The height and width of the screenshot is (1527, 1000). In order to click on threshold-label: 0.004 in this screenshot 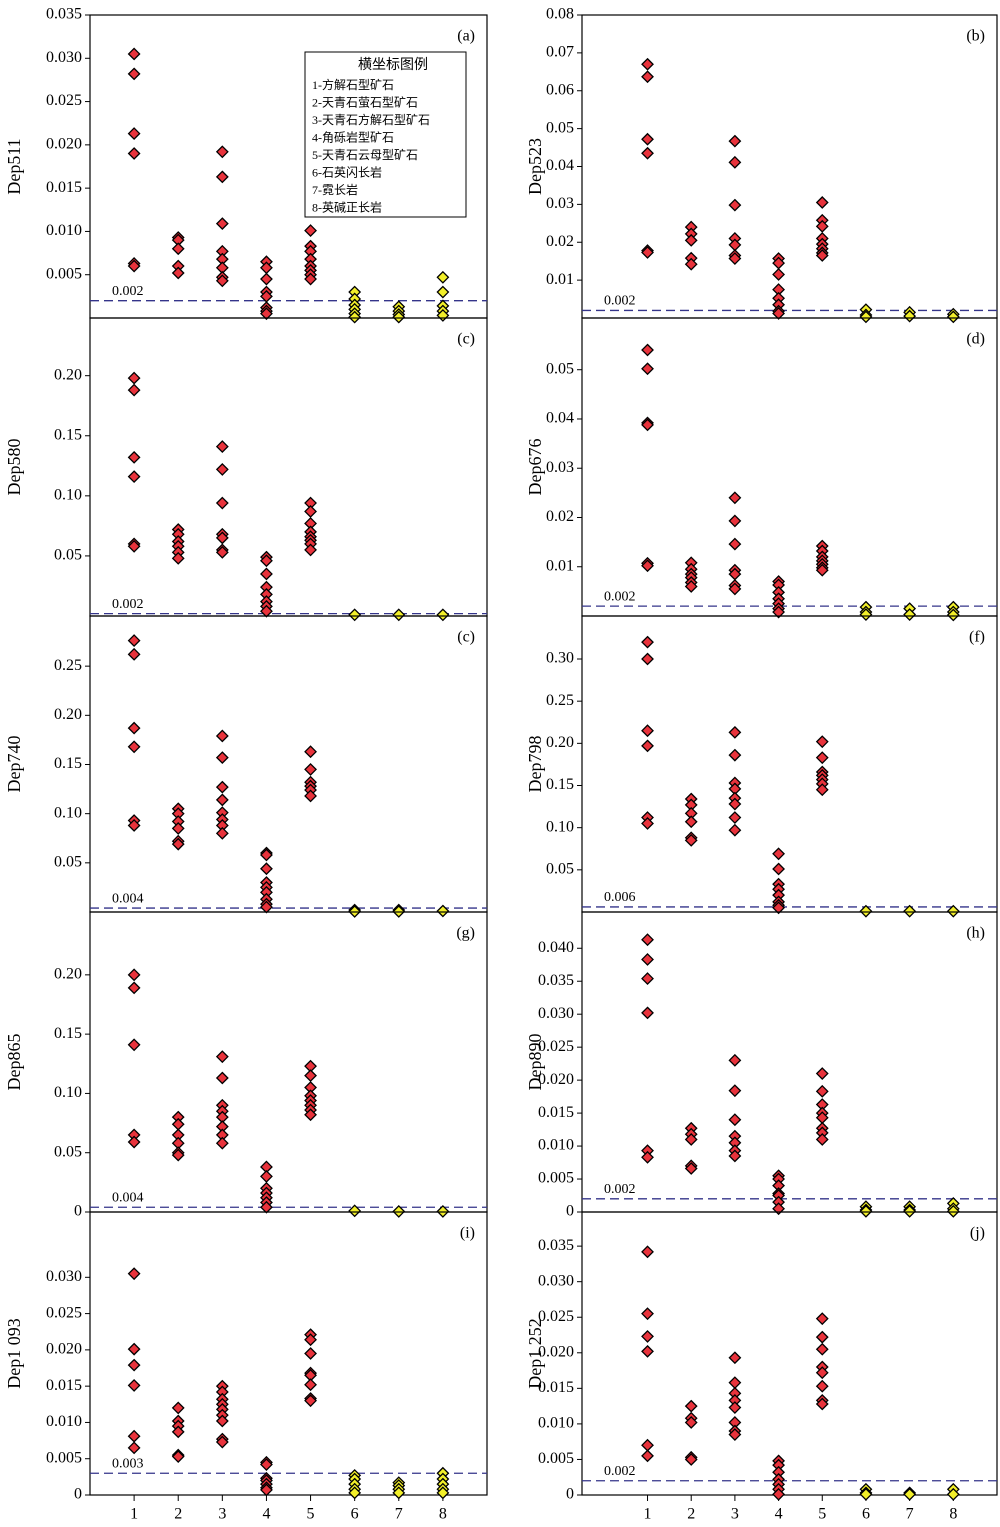, I will do `click(128, 1197)`.